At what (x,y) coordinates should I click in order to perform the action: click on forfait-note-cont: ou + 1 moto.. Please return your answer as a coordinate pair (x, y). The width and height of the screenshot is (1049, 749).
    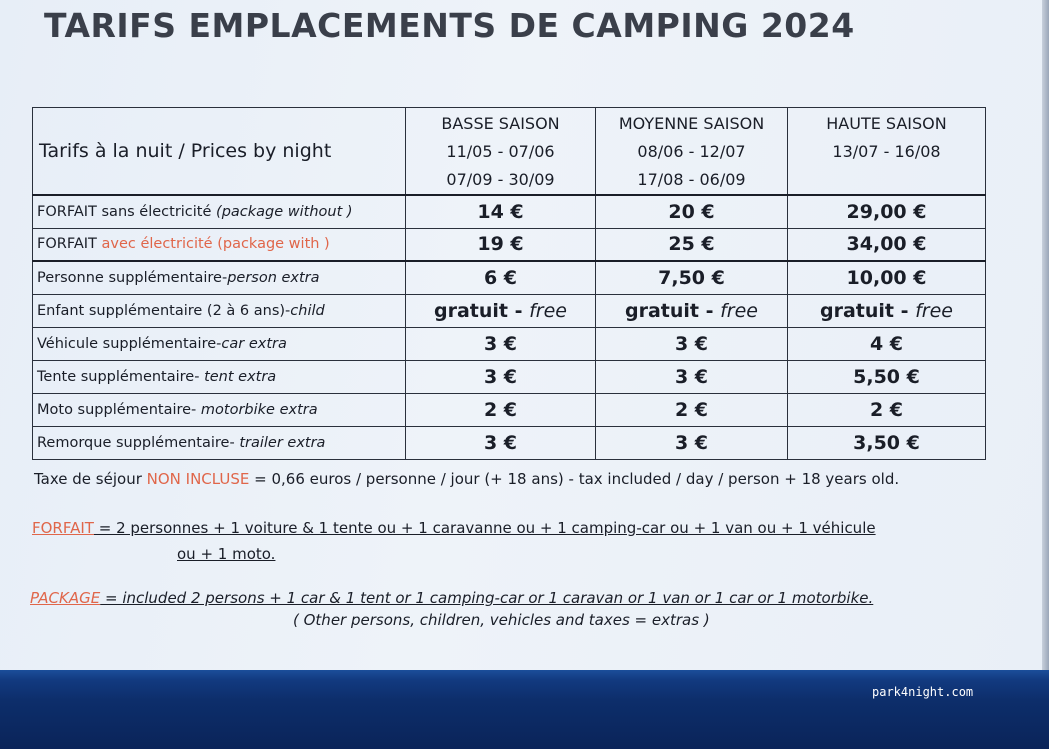
    Looking at the image, I should click on (226, 554).